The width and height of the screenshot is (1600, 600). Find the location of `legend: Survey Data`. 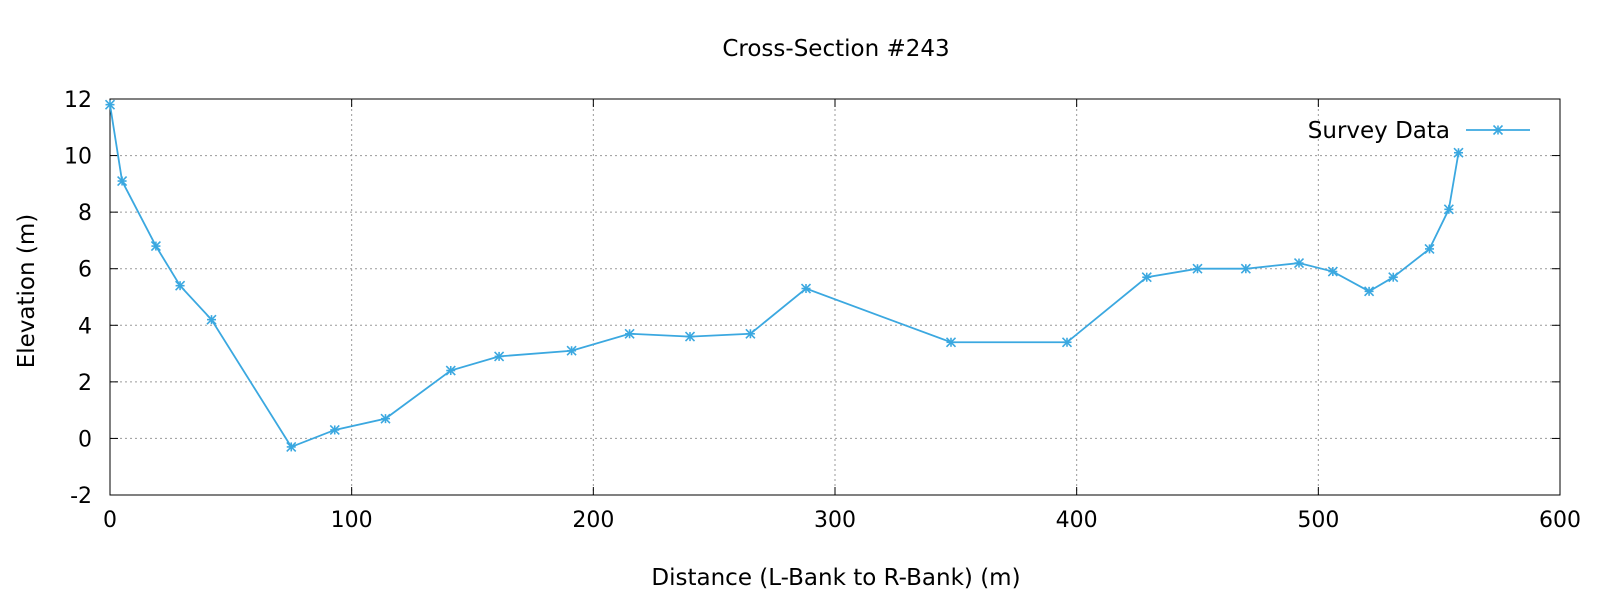

legend: Survey Data is located at coordinates (1419, 131).